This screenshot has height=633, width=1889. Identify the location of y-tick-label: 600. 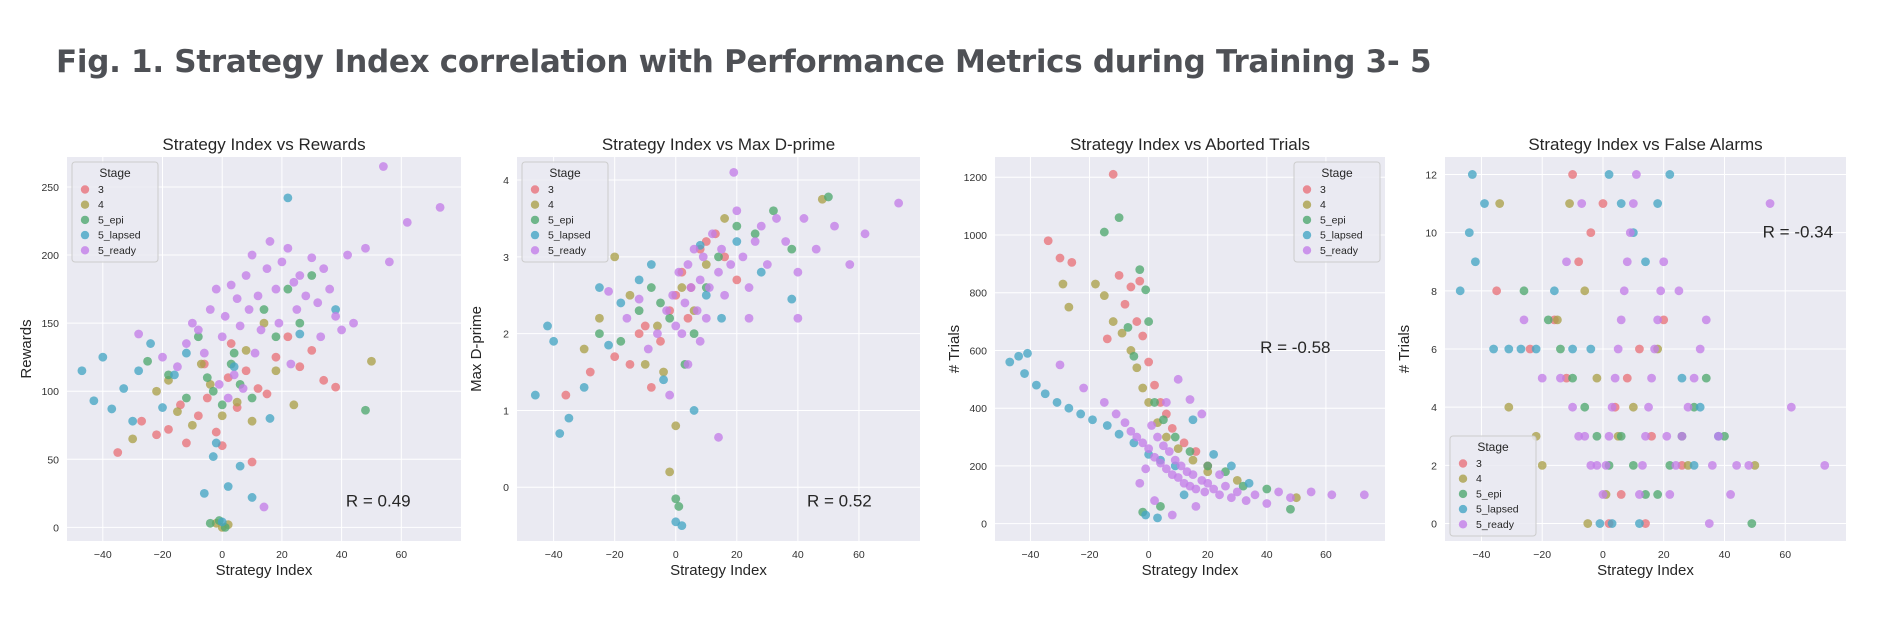
(978, 351).